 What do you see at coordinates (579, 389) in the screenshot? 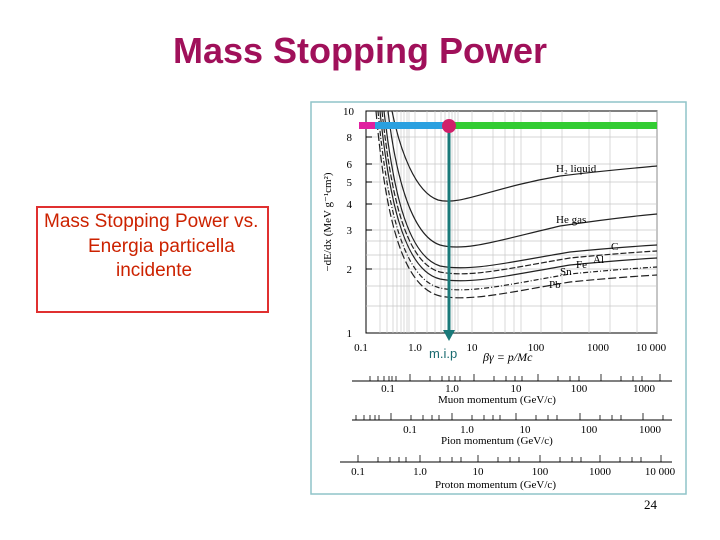
I see `muon-tick-label: 100` at bounding box center [579, 389].